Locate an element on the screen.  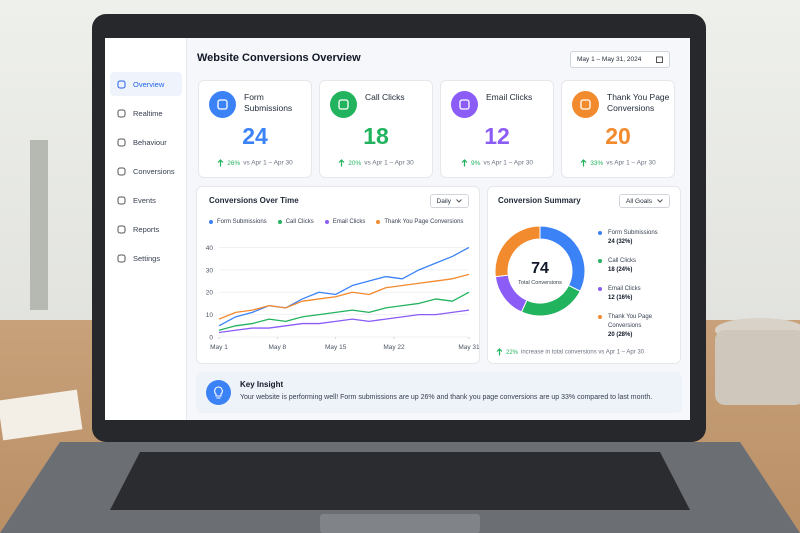
nav-item: Settings is located at coordinates (146, 258).